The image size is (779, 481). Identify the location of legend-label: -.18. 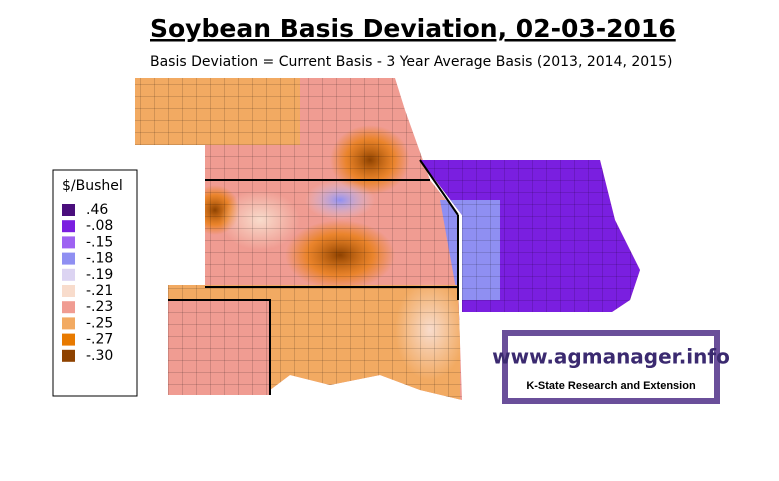
(99, 259).